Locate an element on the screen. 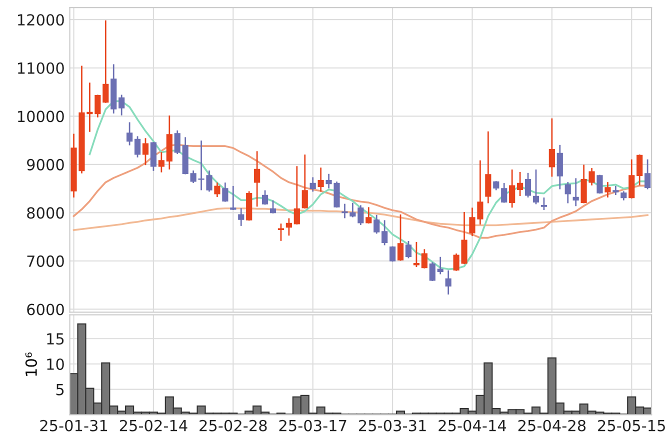 The height and width of the screenshot is (444, 671). y-tick-label: 15 is located at coordinates (55, 339).